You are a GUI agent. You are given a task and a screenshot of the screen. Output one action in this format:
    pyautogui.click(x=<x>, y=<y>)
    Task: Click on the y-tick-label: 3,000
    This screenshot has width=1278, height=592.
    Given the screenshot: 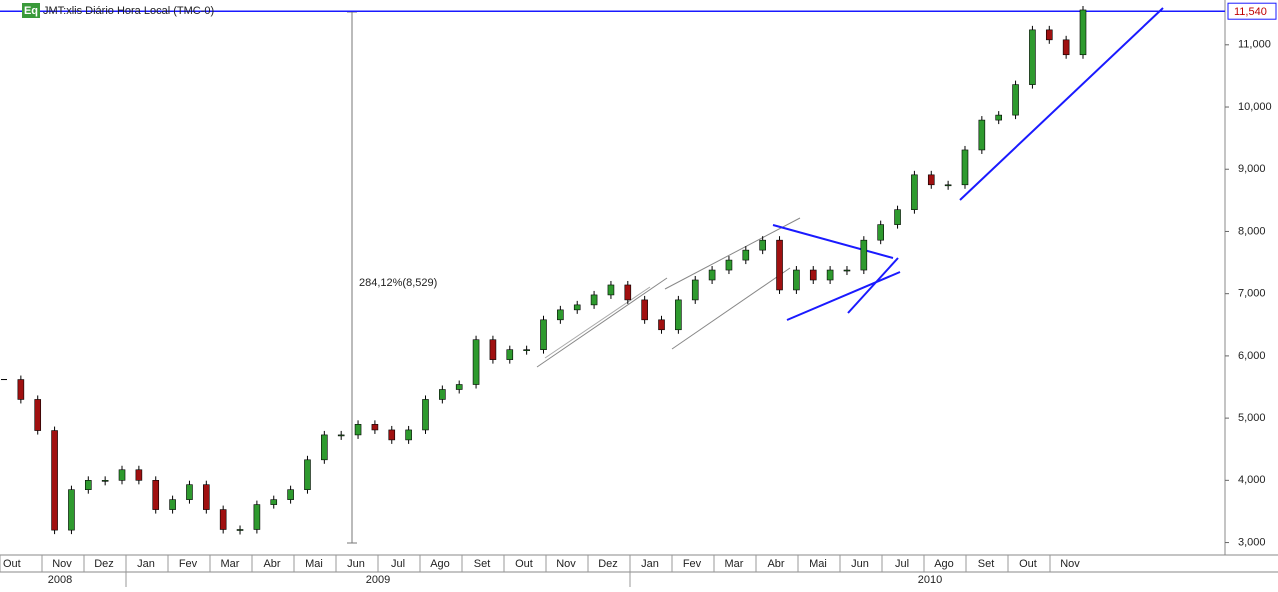 What is the action you would take?
    pyautogui.click(x=1252, y=542)
    